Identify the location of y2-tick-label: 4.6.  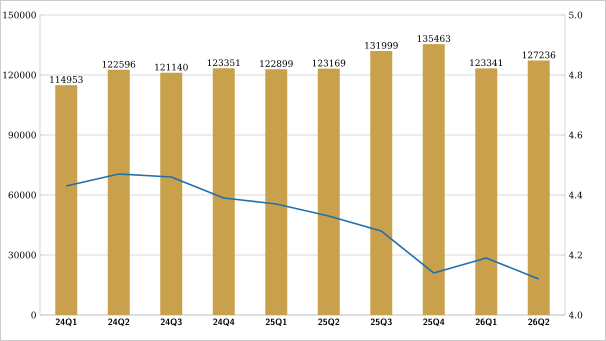
(575, 135).